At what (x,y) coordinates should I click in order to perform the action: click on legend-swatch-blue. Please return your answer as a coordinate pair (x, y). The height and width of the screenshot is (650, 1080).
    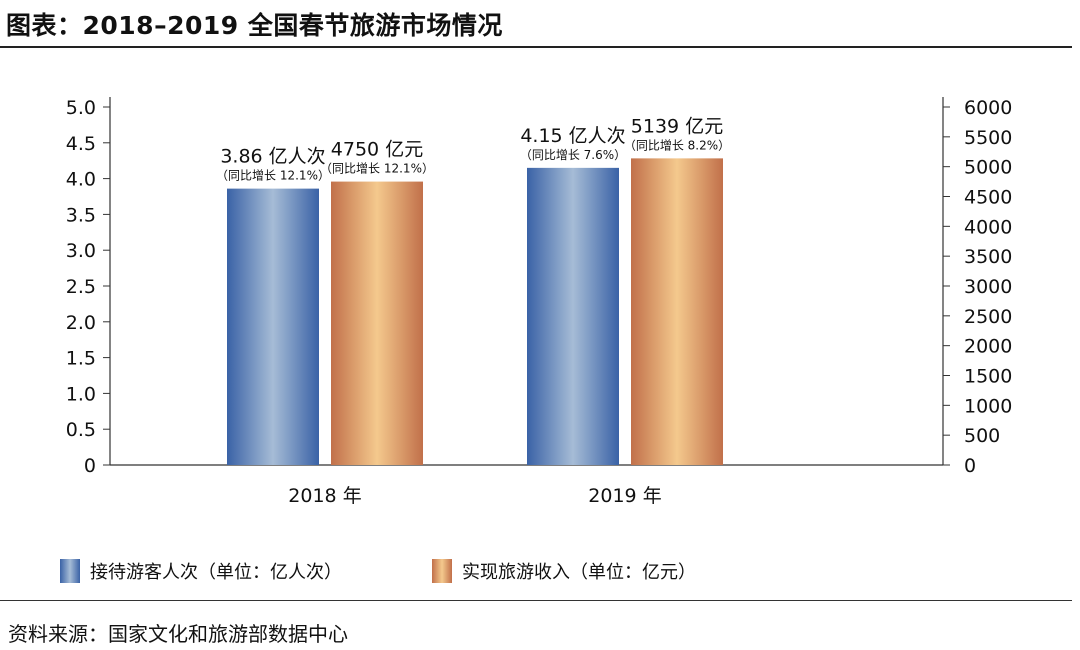
    Looking at the image, I should click on (70, 571).